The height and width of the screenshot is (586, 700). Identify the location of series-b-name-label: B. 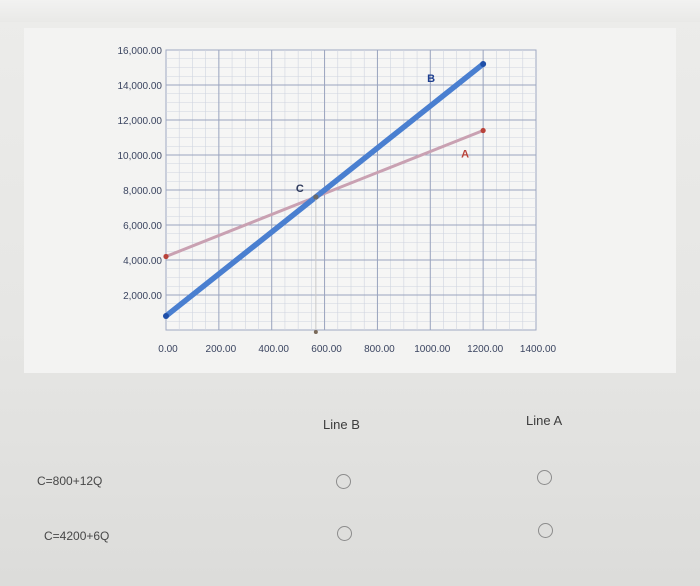
(431, 79).